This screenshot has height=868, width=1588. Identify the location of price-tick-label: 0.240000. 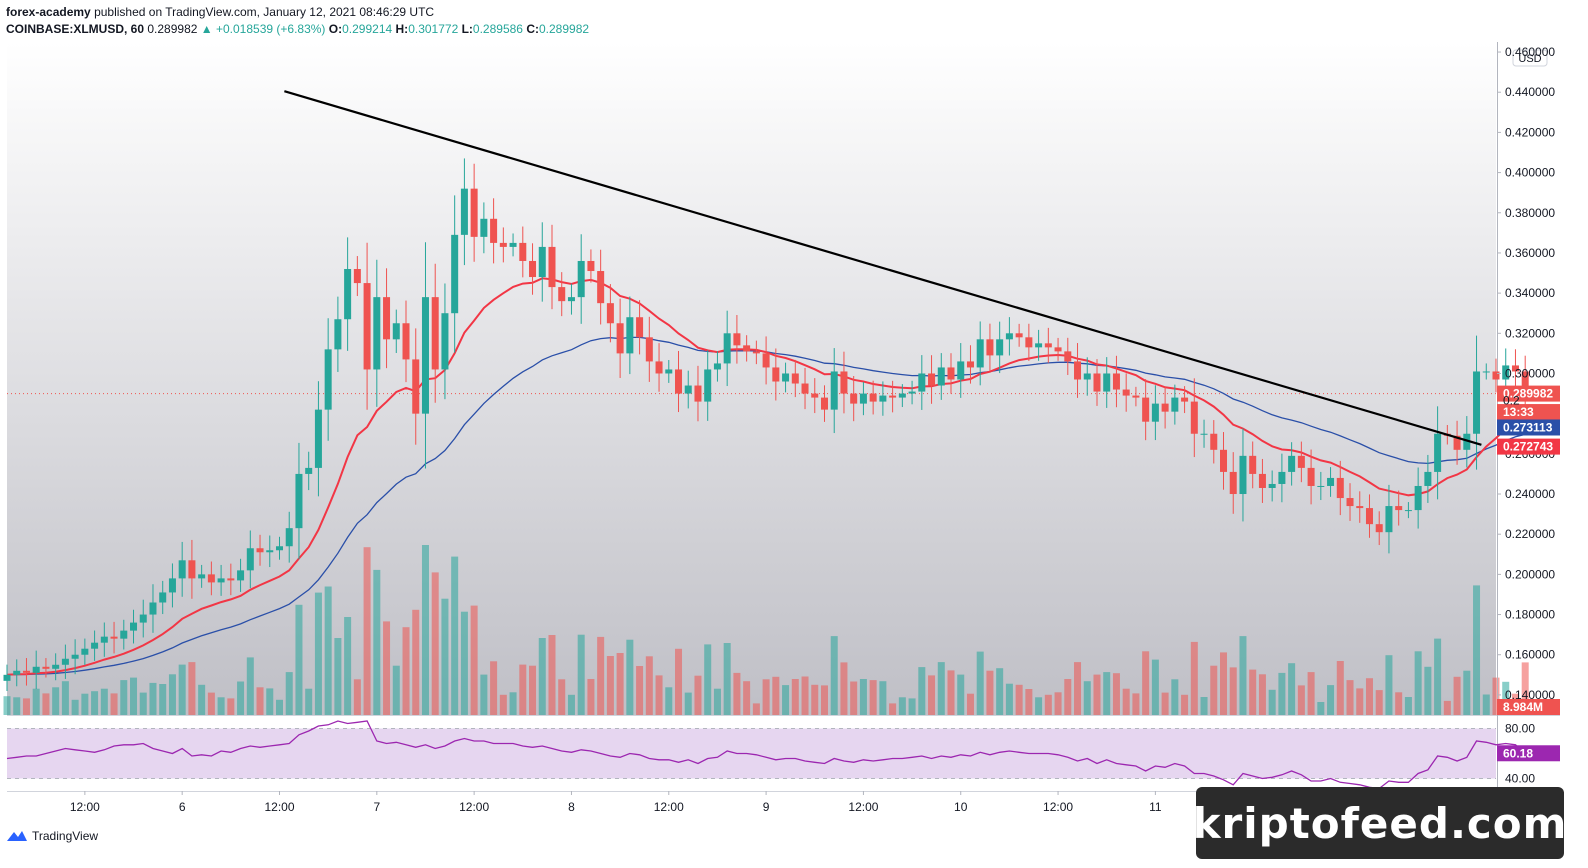
(1530, 494).